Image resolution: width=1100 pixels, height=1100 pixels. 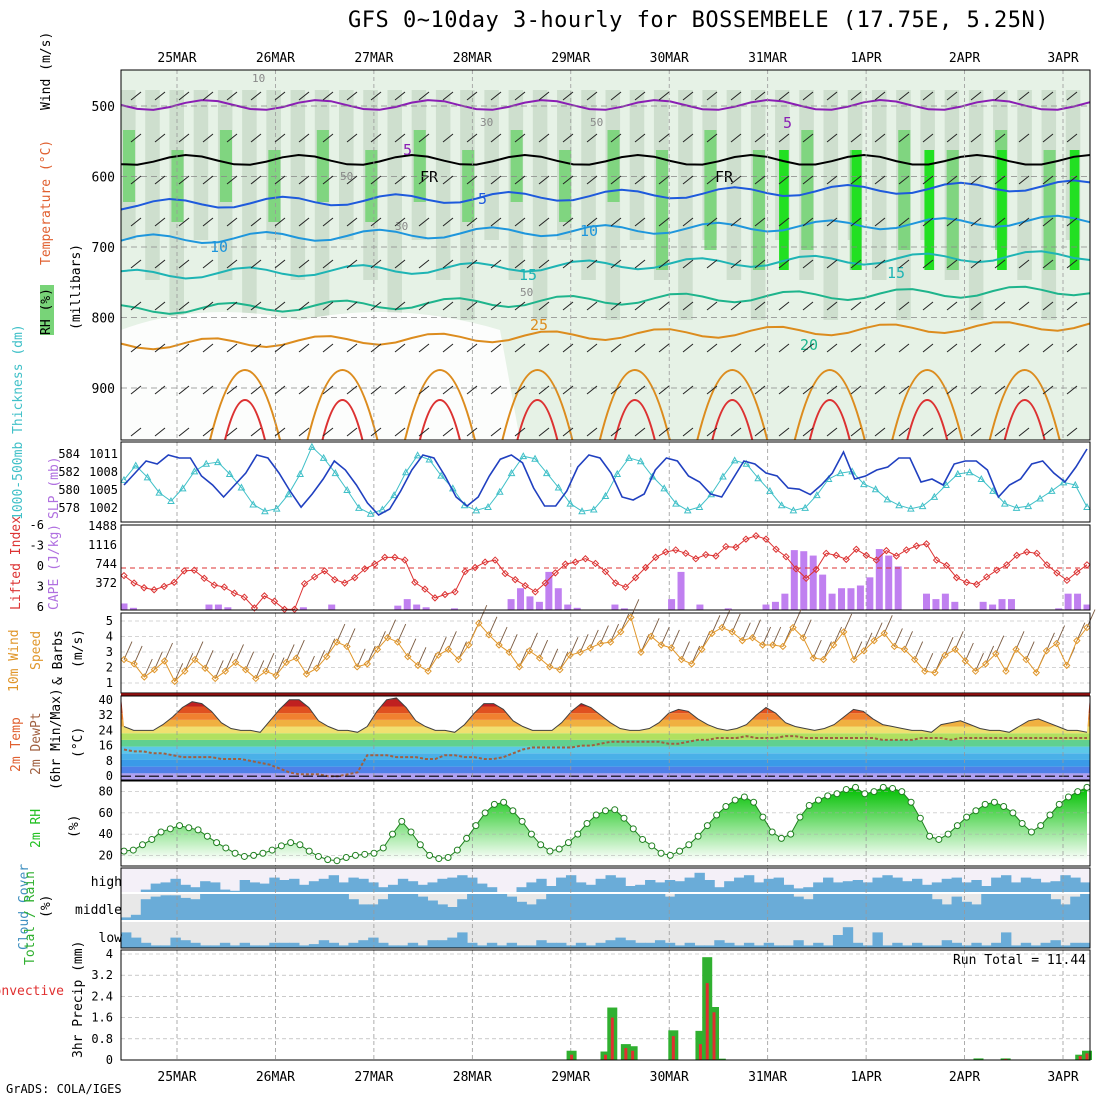 I want to click on thickness-tick-label: 584, so click(x=69, y=454).